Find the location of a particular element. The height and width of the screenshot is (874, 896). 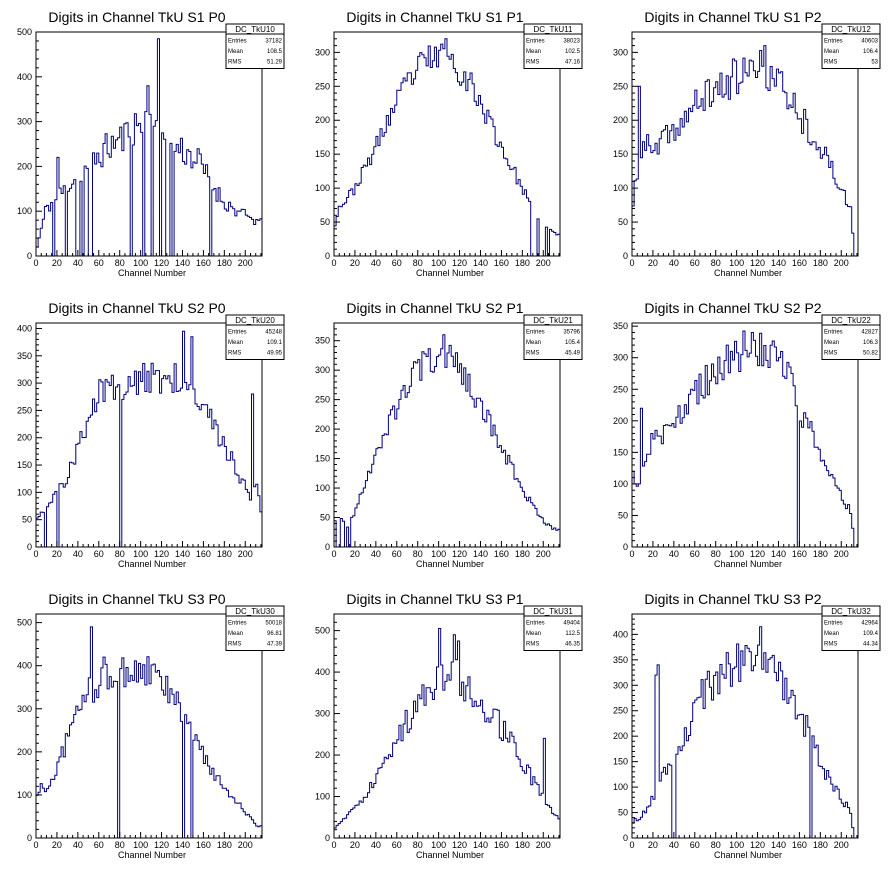

chart-title: Digits in Channel TkU S1 P1 is located at coordinates (434, 17).